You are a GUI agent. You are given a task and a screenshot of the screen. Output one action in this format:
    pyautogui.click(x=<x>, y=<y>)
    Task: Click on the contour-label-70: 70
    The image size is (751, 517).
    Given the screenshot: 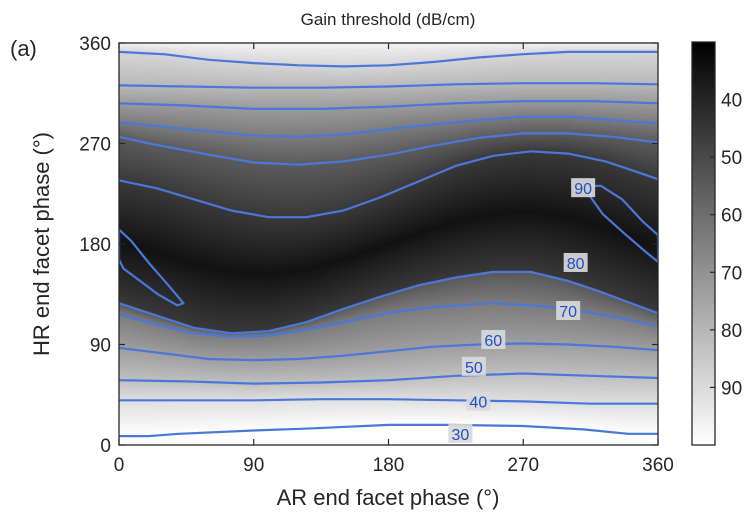 What is the action you would take?
    pyautogui.click(x=568, y=312)
    